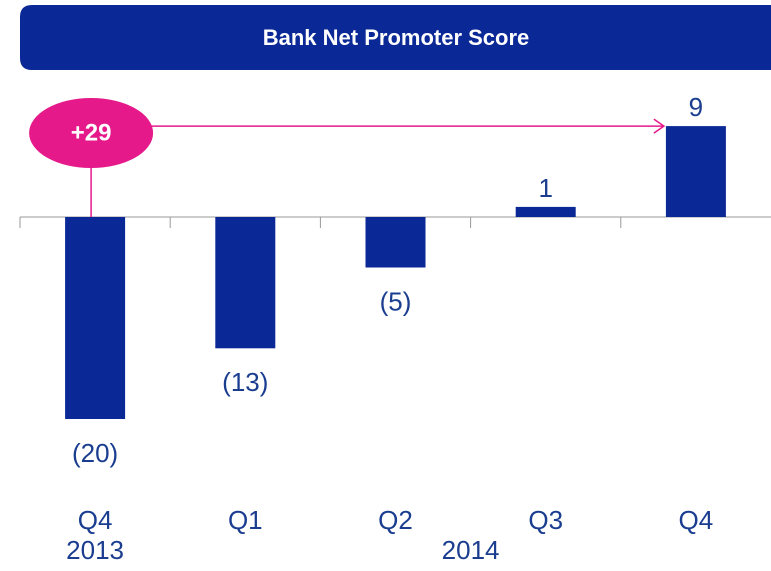 Image resolution: width=771 pixels, height=571 pixels. I want to click on data-label: 1, so click(545, 188).